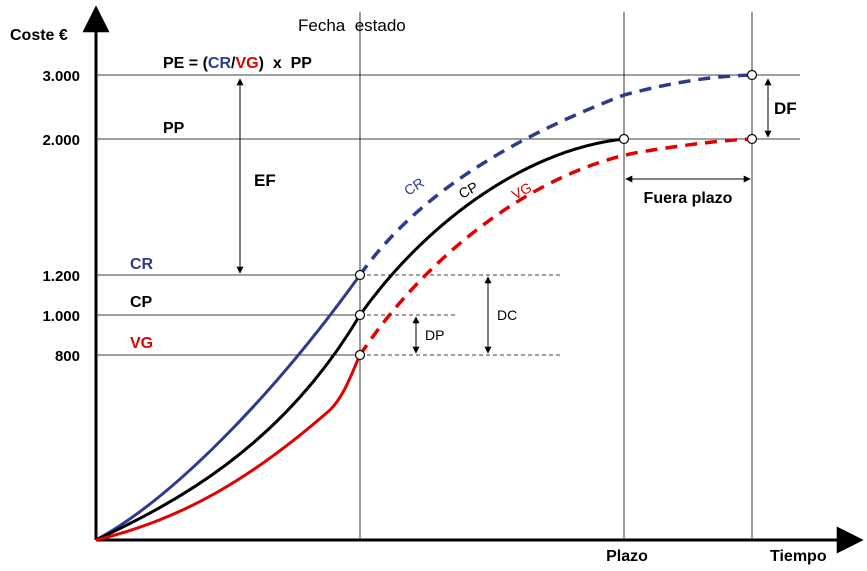 This screenshot has width=867, height=571. Describe the element at coordinates (352, 25) in the screenshot. I see `status-date-label: Fecha estado` at that location.